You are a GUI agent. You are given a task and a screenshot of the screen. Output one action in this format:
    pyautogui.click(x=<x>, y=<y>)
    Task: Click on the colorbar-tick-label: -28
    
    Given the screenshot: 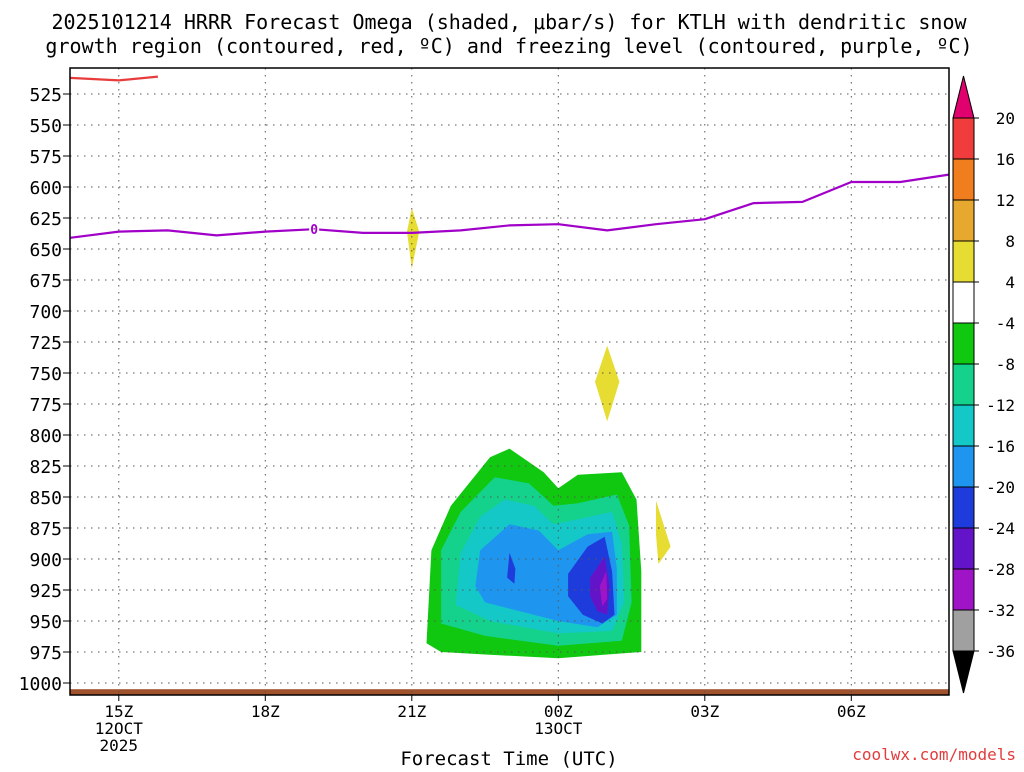 What is the action you would take?
    pyautogui.click(x=1000, y=569)
    